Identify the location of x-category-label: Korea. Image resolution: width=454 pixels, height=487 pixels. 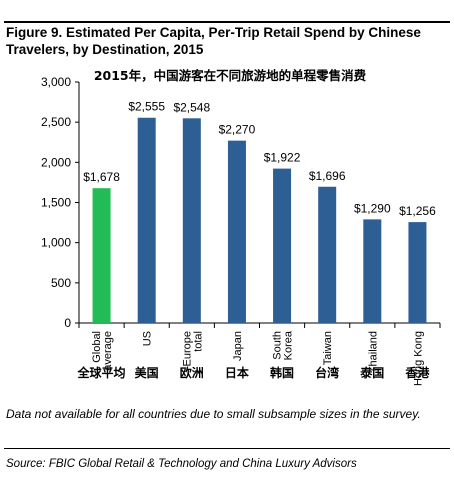
(289, 345).